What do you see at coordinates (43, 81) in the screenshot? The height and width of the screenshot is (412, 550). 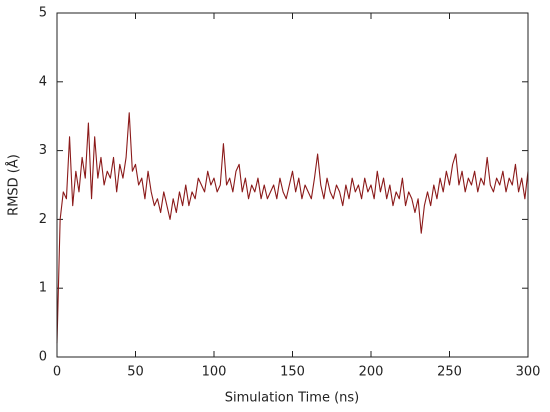 I see `y-tick-label: 4` at bounding box center [43, 81].